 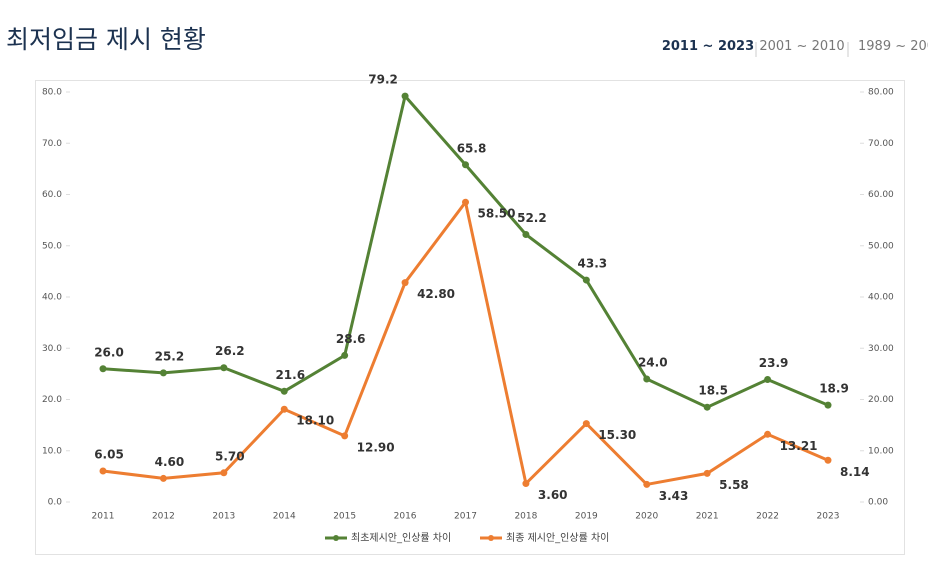 I want to click on data-label: 18.5, so click(x=713, y=391).